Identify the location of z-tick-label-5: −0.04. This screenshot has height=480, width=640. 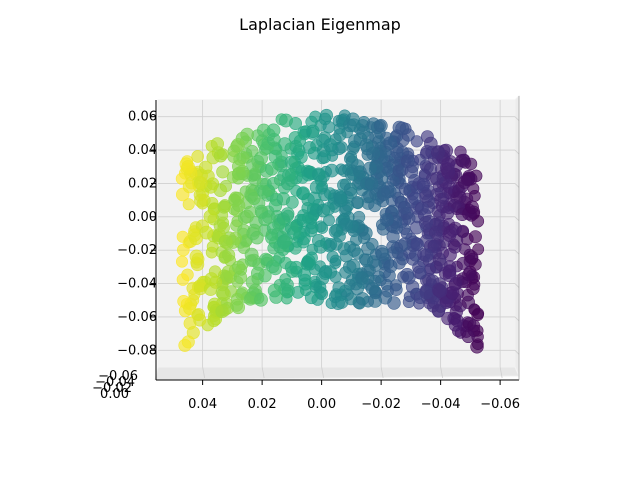
(137, 284).